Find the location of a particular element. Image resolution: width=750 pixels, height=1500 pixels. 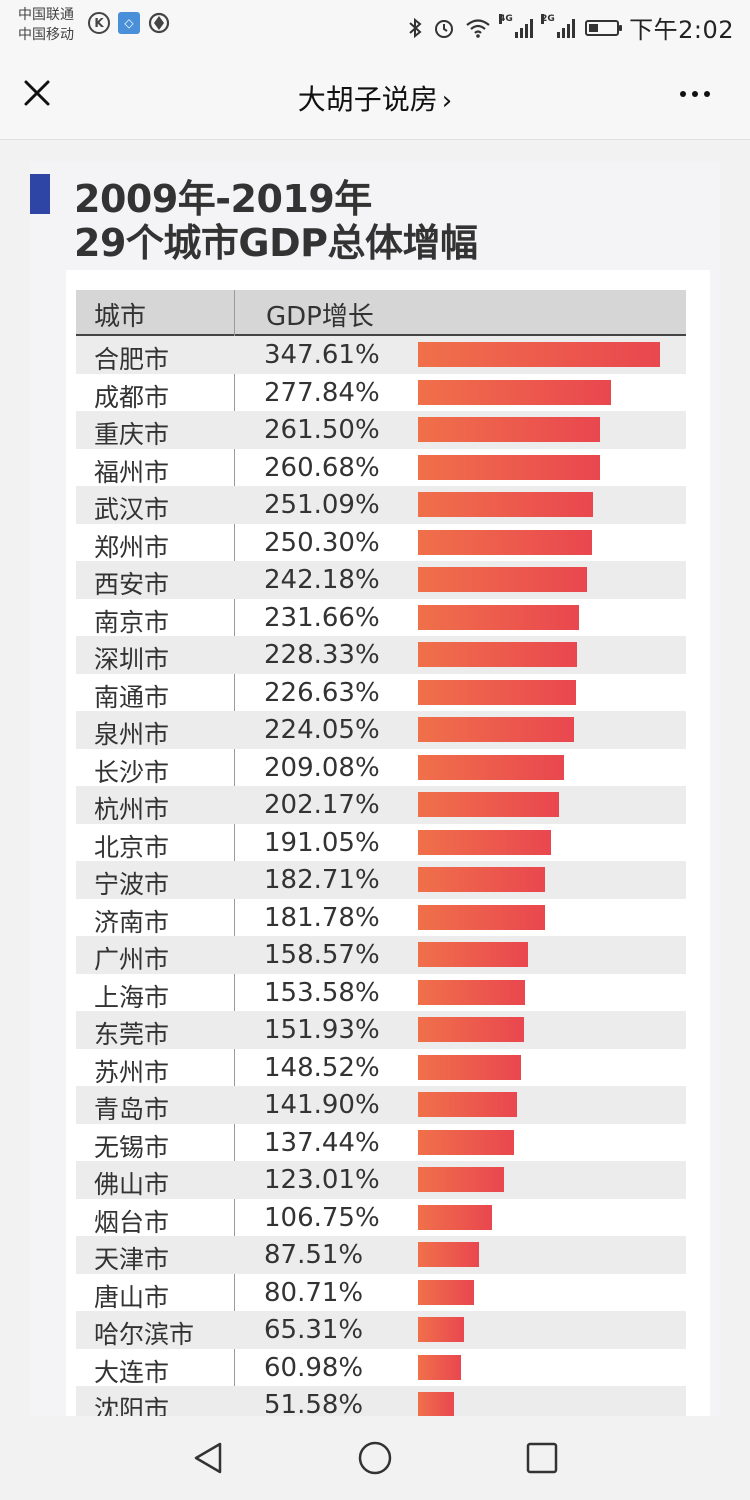

gdp-growth-cell: 191.05% is located at coordinates (322, 842).